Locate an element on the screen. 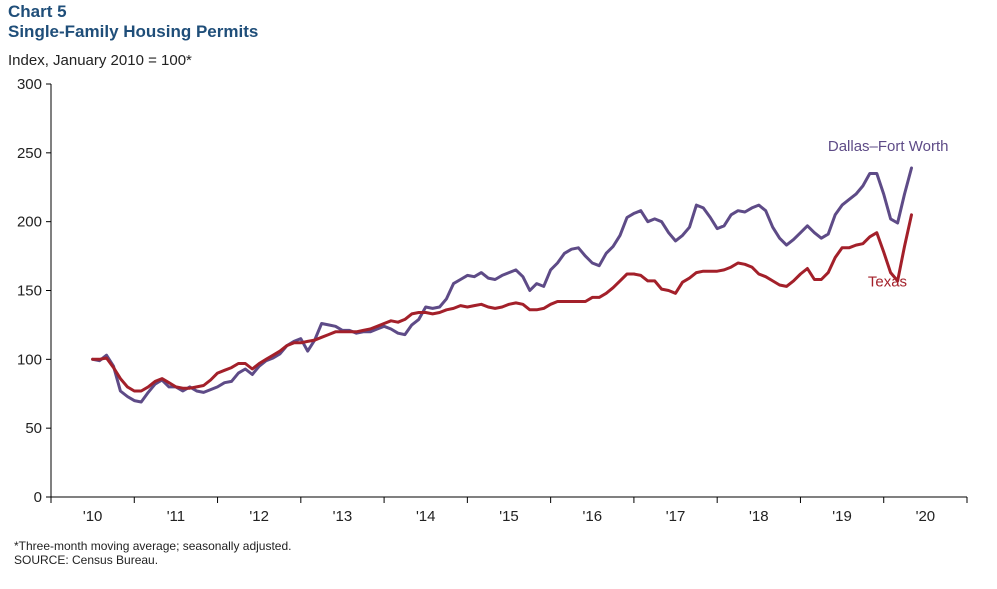 This screenshot has height=589, width=997. series-label-texas: Texas is located at coordinates (887, 282).